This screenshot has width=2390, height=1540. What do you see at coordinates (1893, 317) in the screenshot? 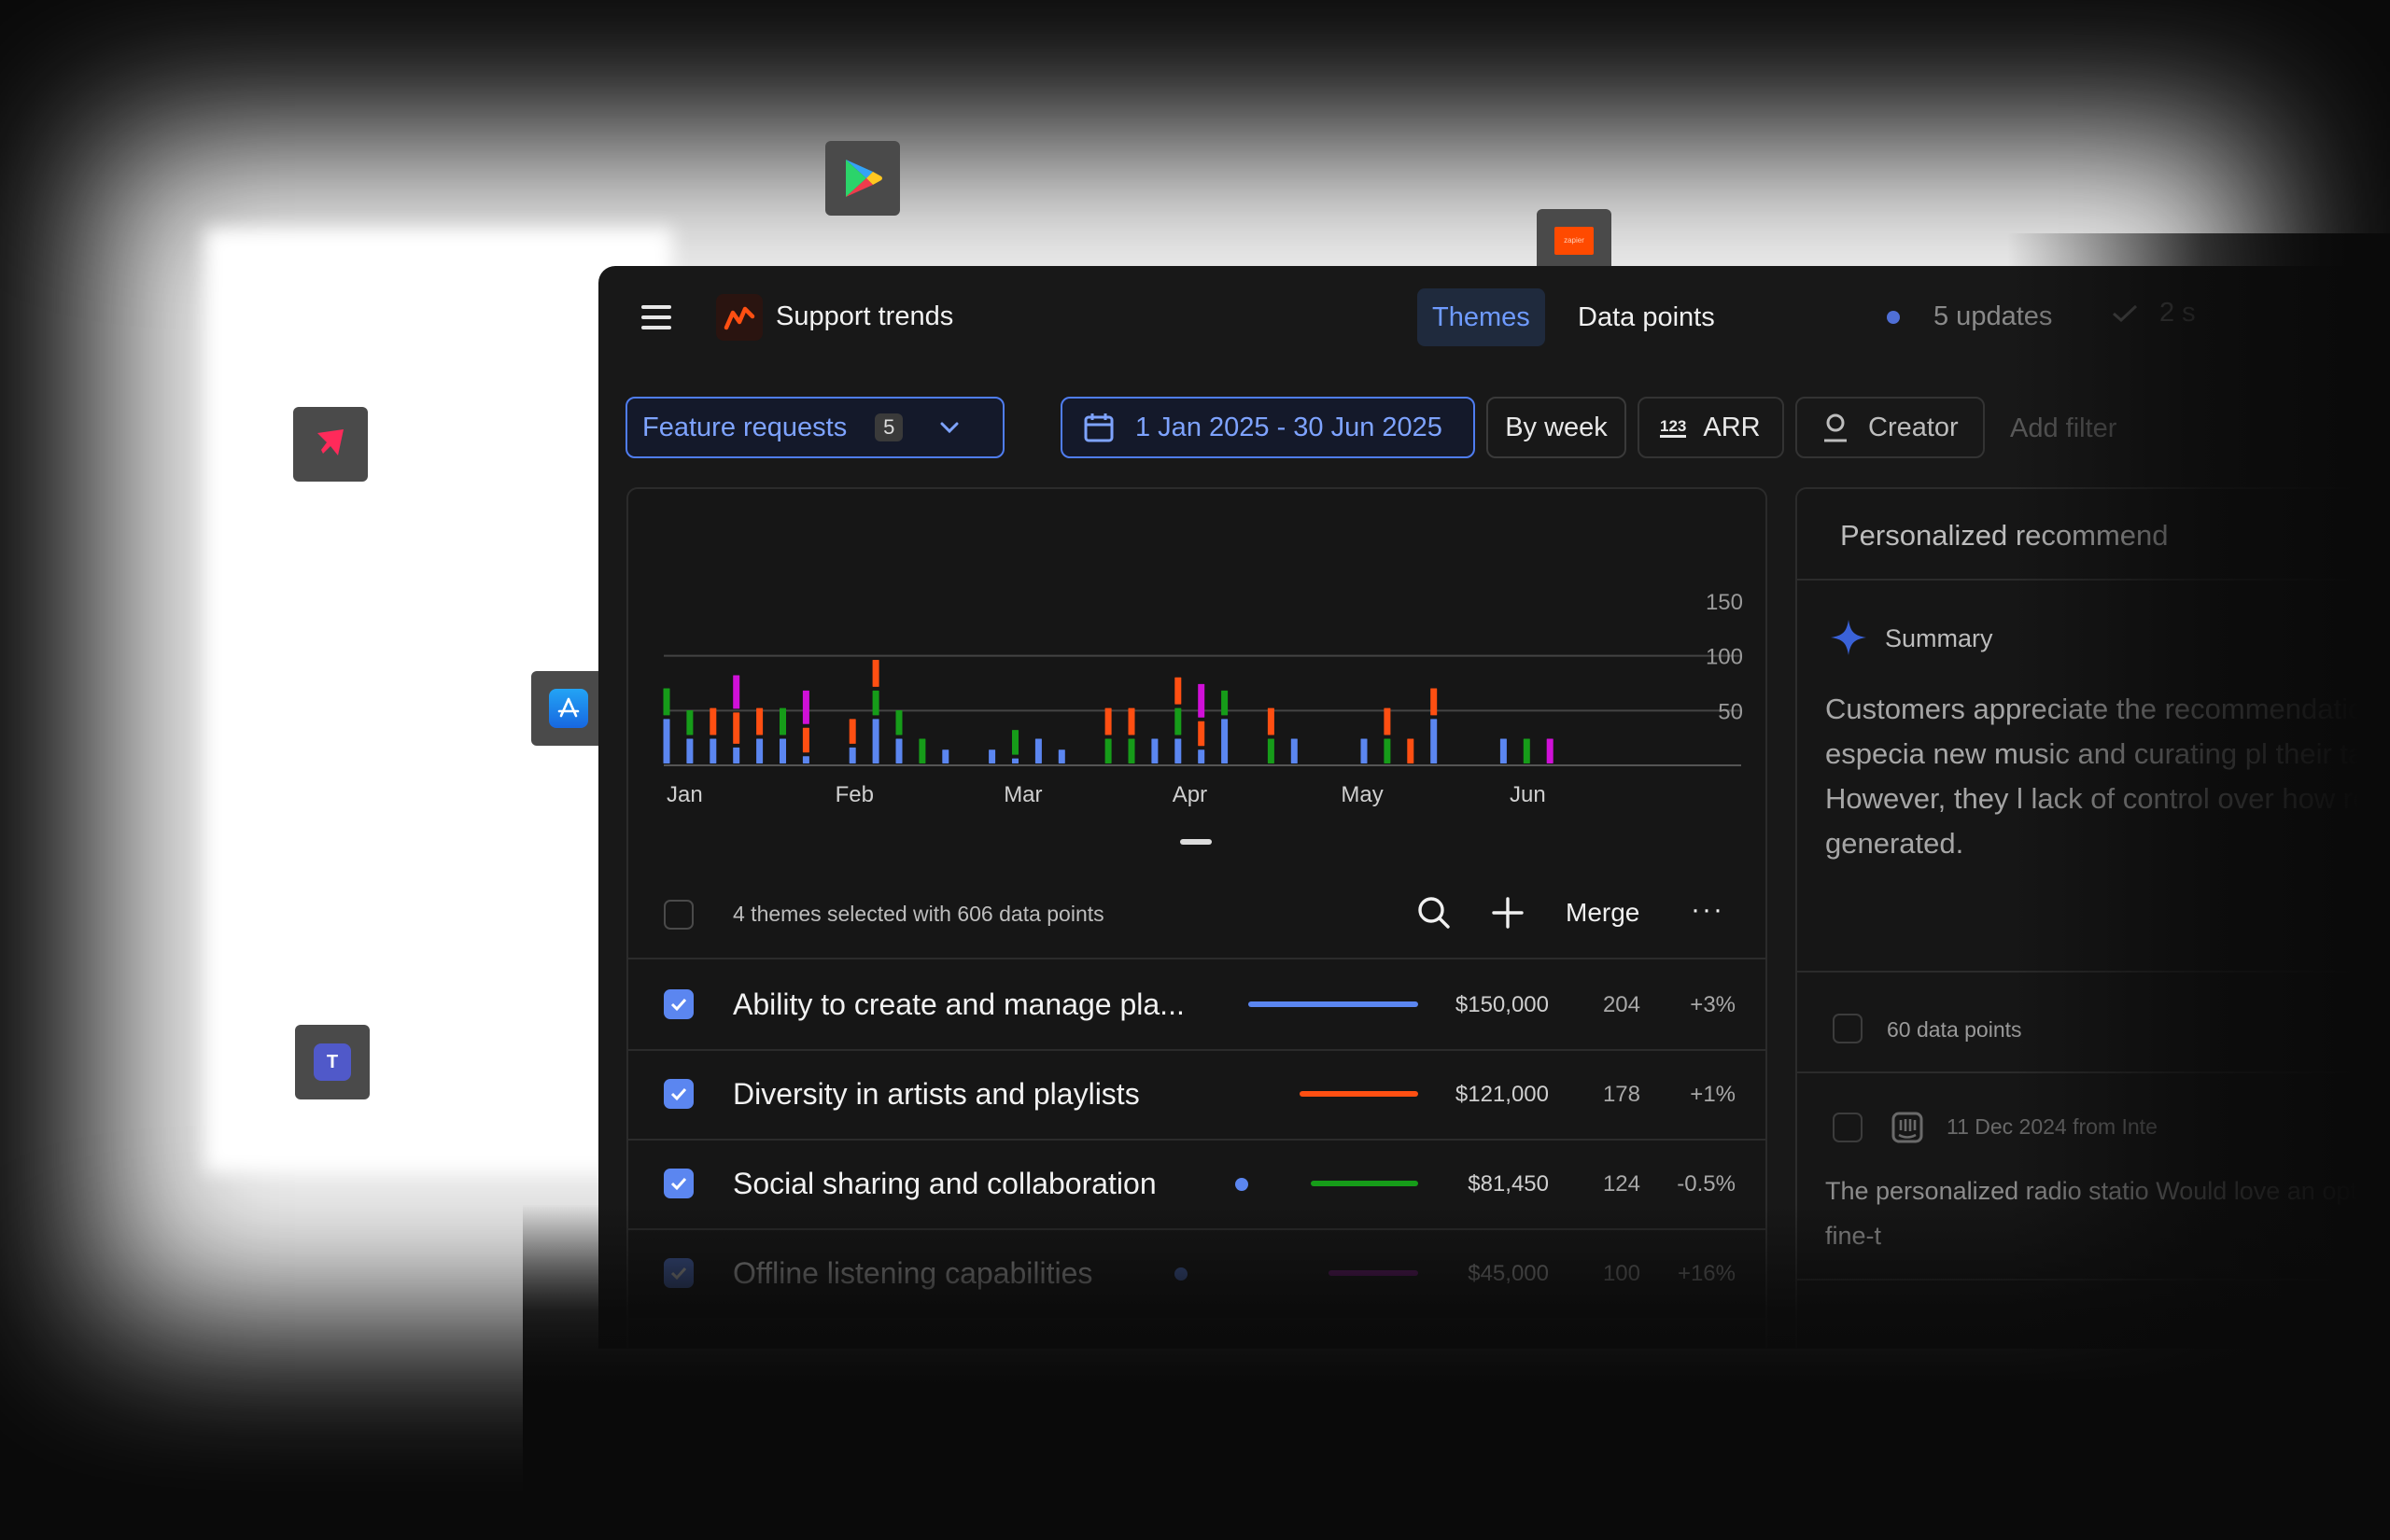
I see `status-dot-icon` at bounding box center [1893, 317].